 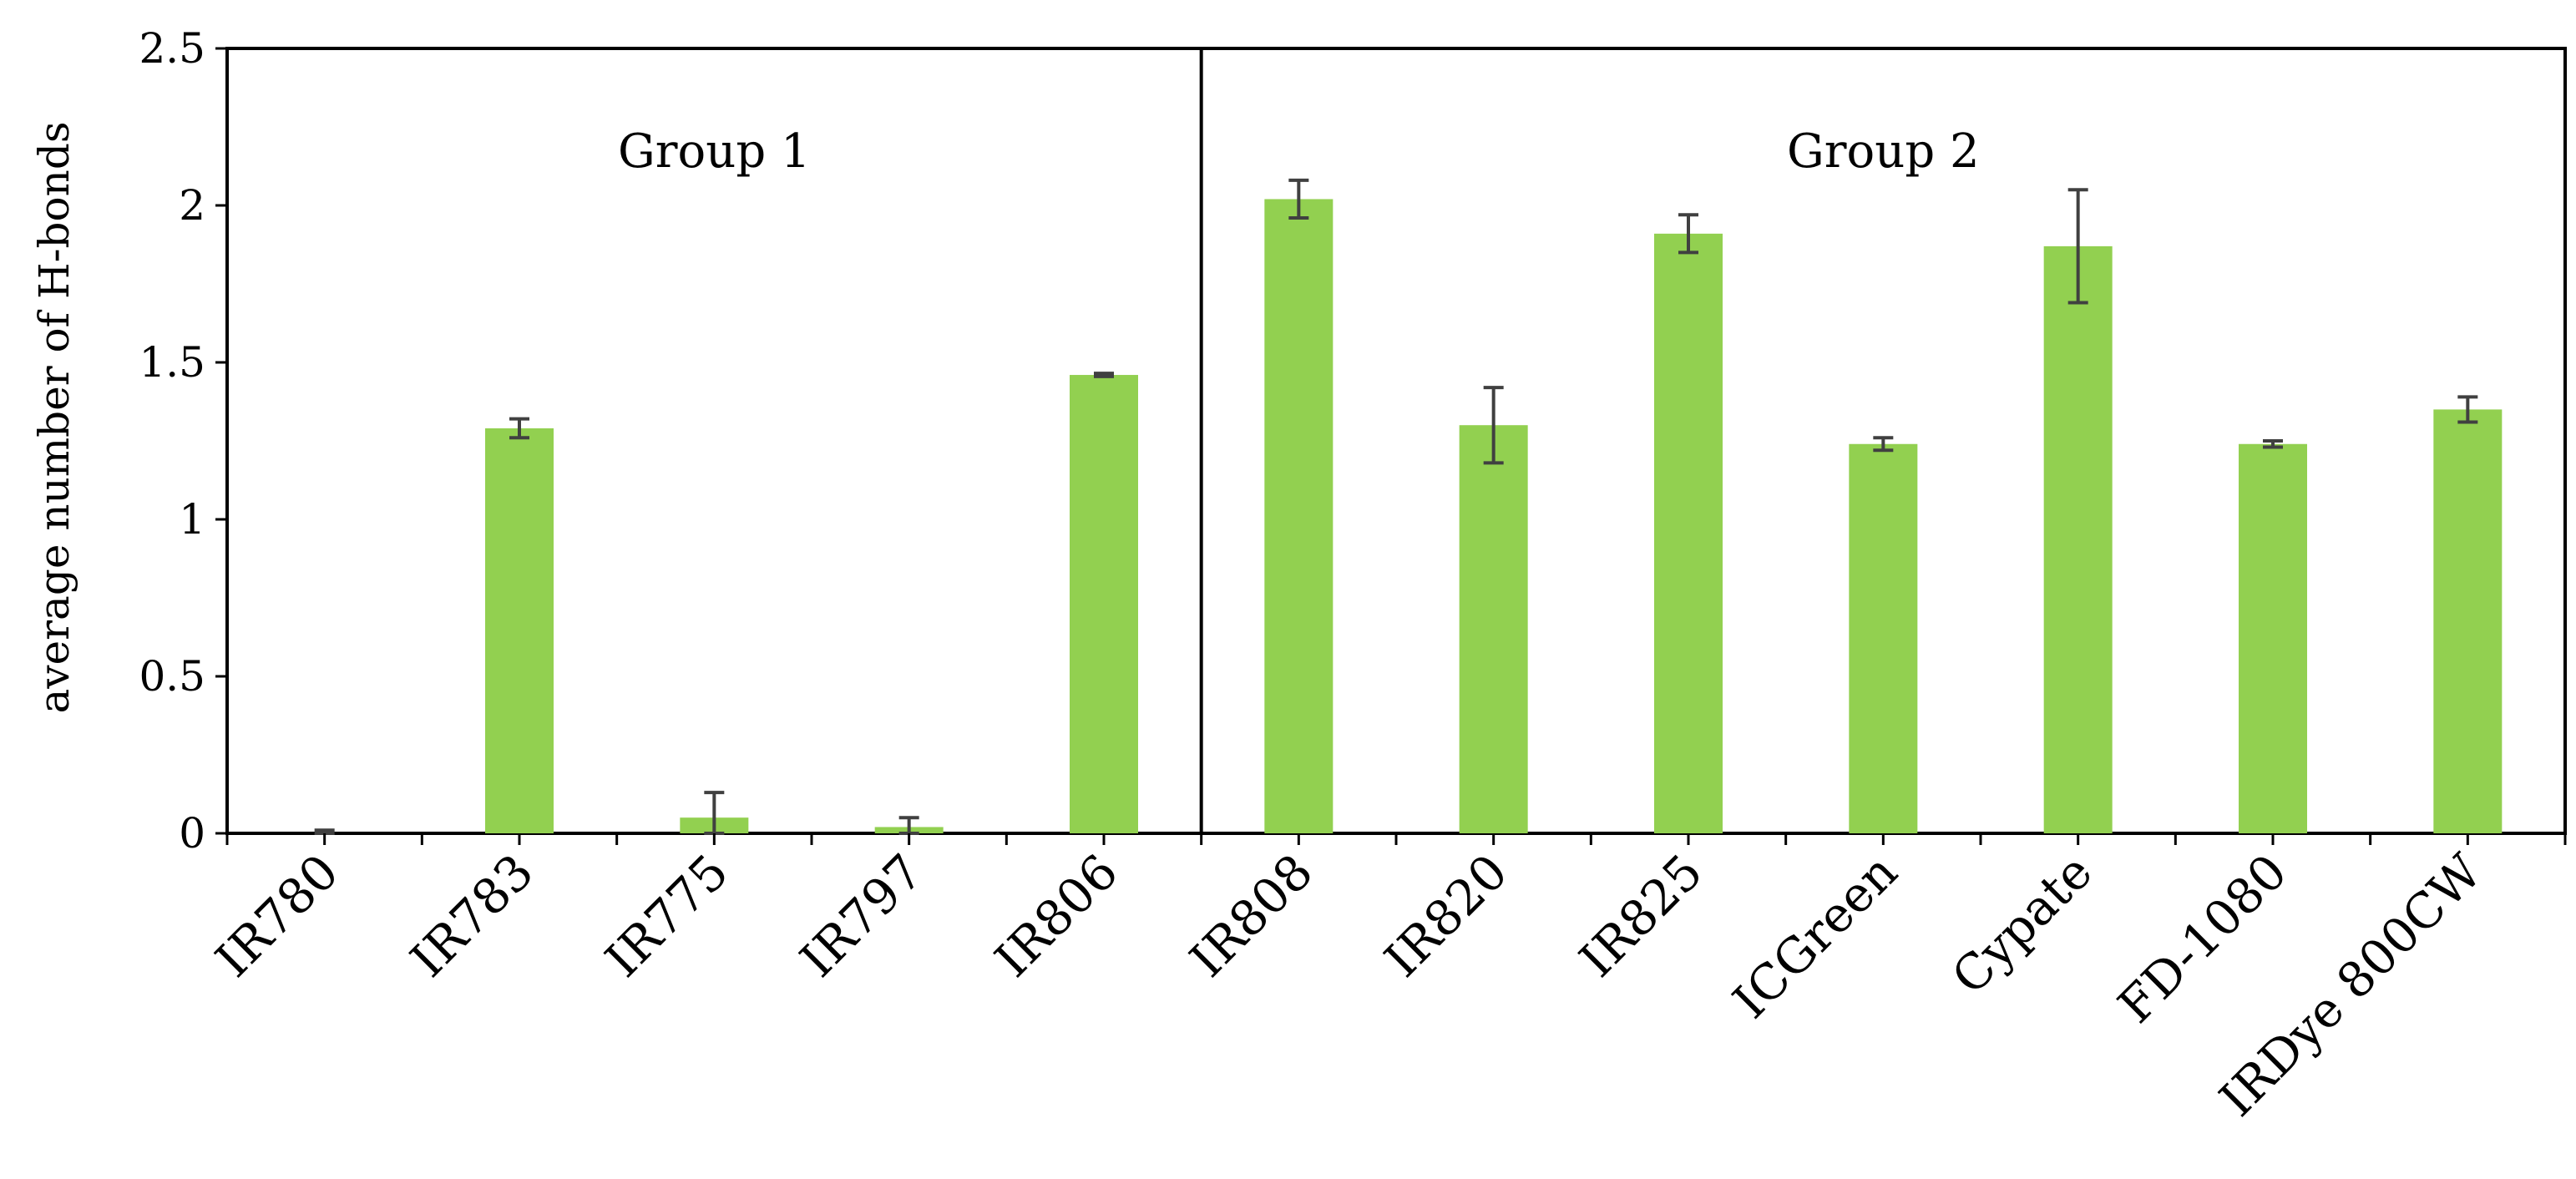 I want to click on x-tick-label: IR820, so click(x=1446, y=915).